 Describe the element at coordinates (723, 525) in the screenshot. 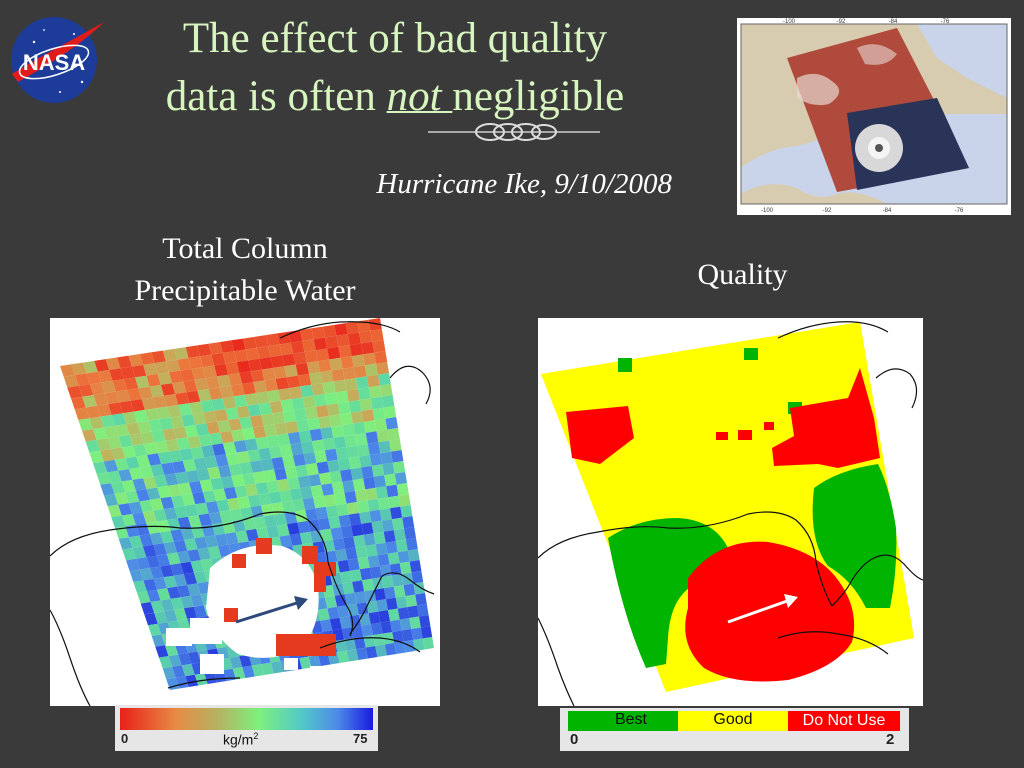

I see `quality-do-not-use-regions` at that location.